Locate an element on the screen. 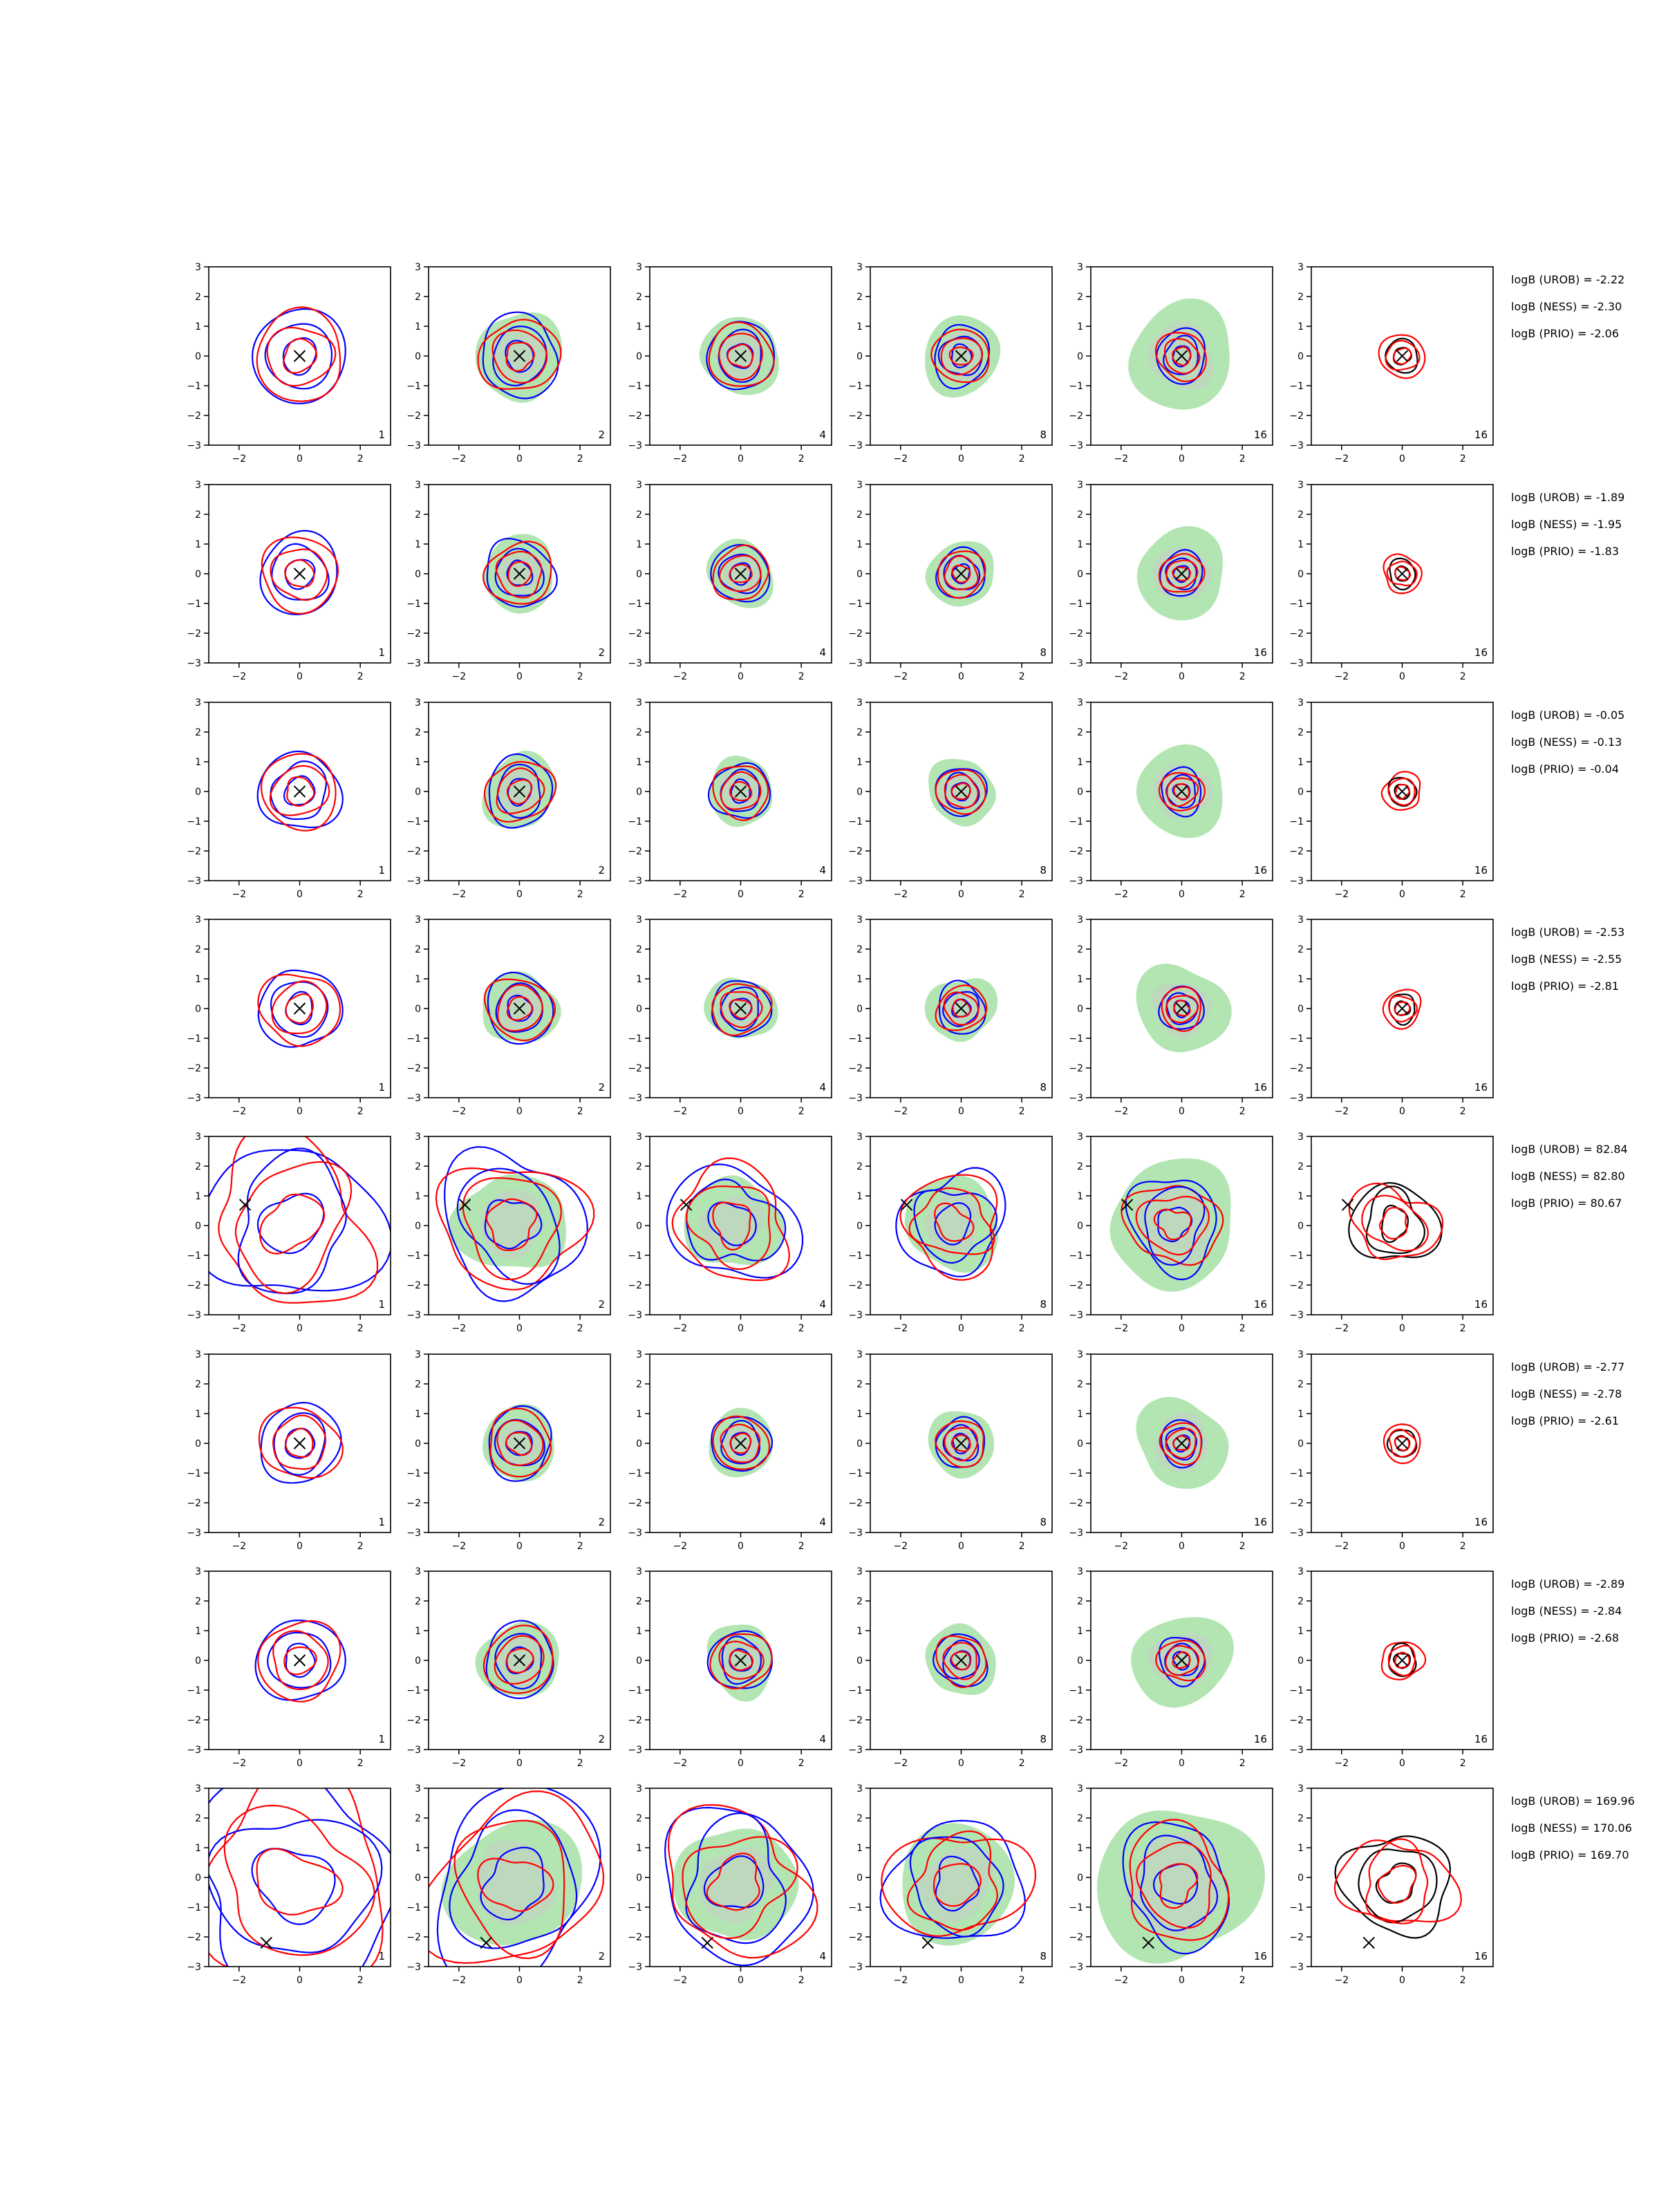 This screenshot has width=1659, height=2212. logb-stat: logB (NESS) = -1.95 is located at coordinates (1567, 524).